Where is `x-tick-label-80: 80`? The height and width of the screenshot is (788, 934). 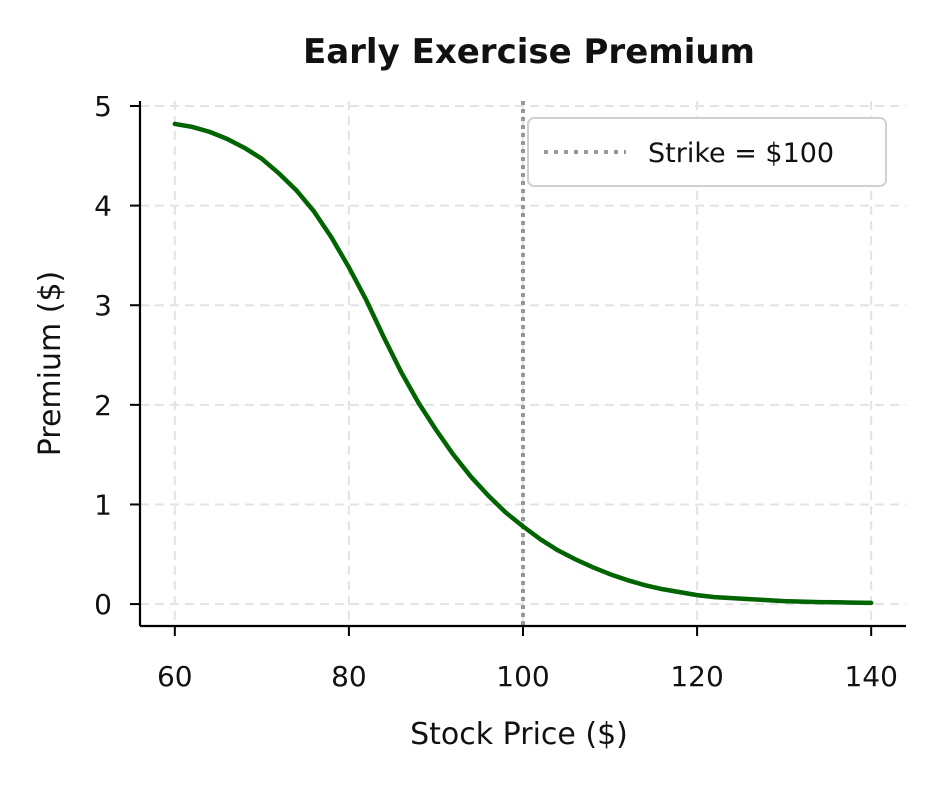 x-tick-label-80: 80 is located at coordinates (349, 676).